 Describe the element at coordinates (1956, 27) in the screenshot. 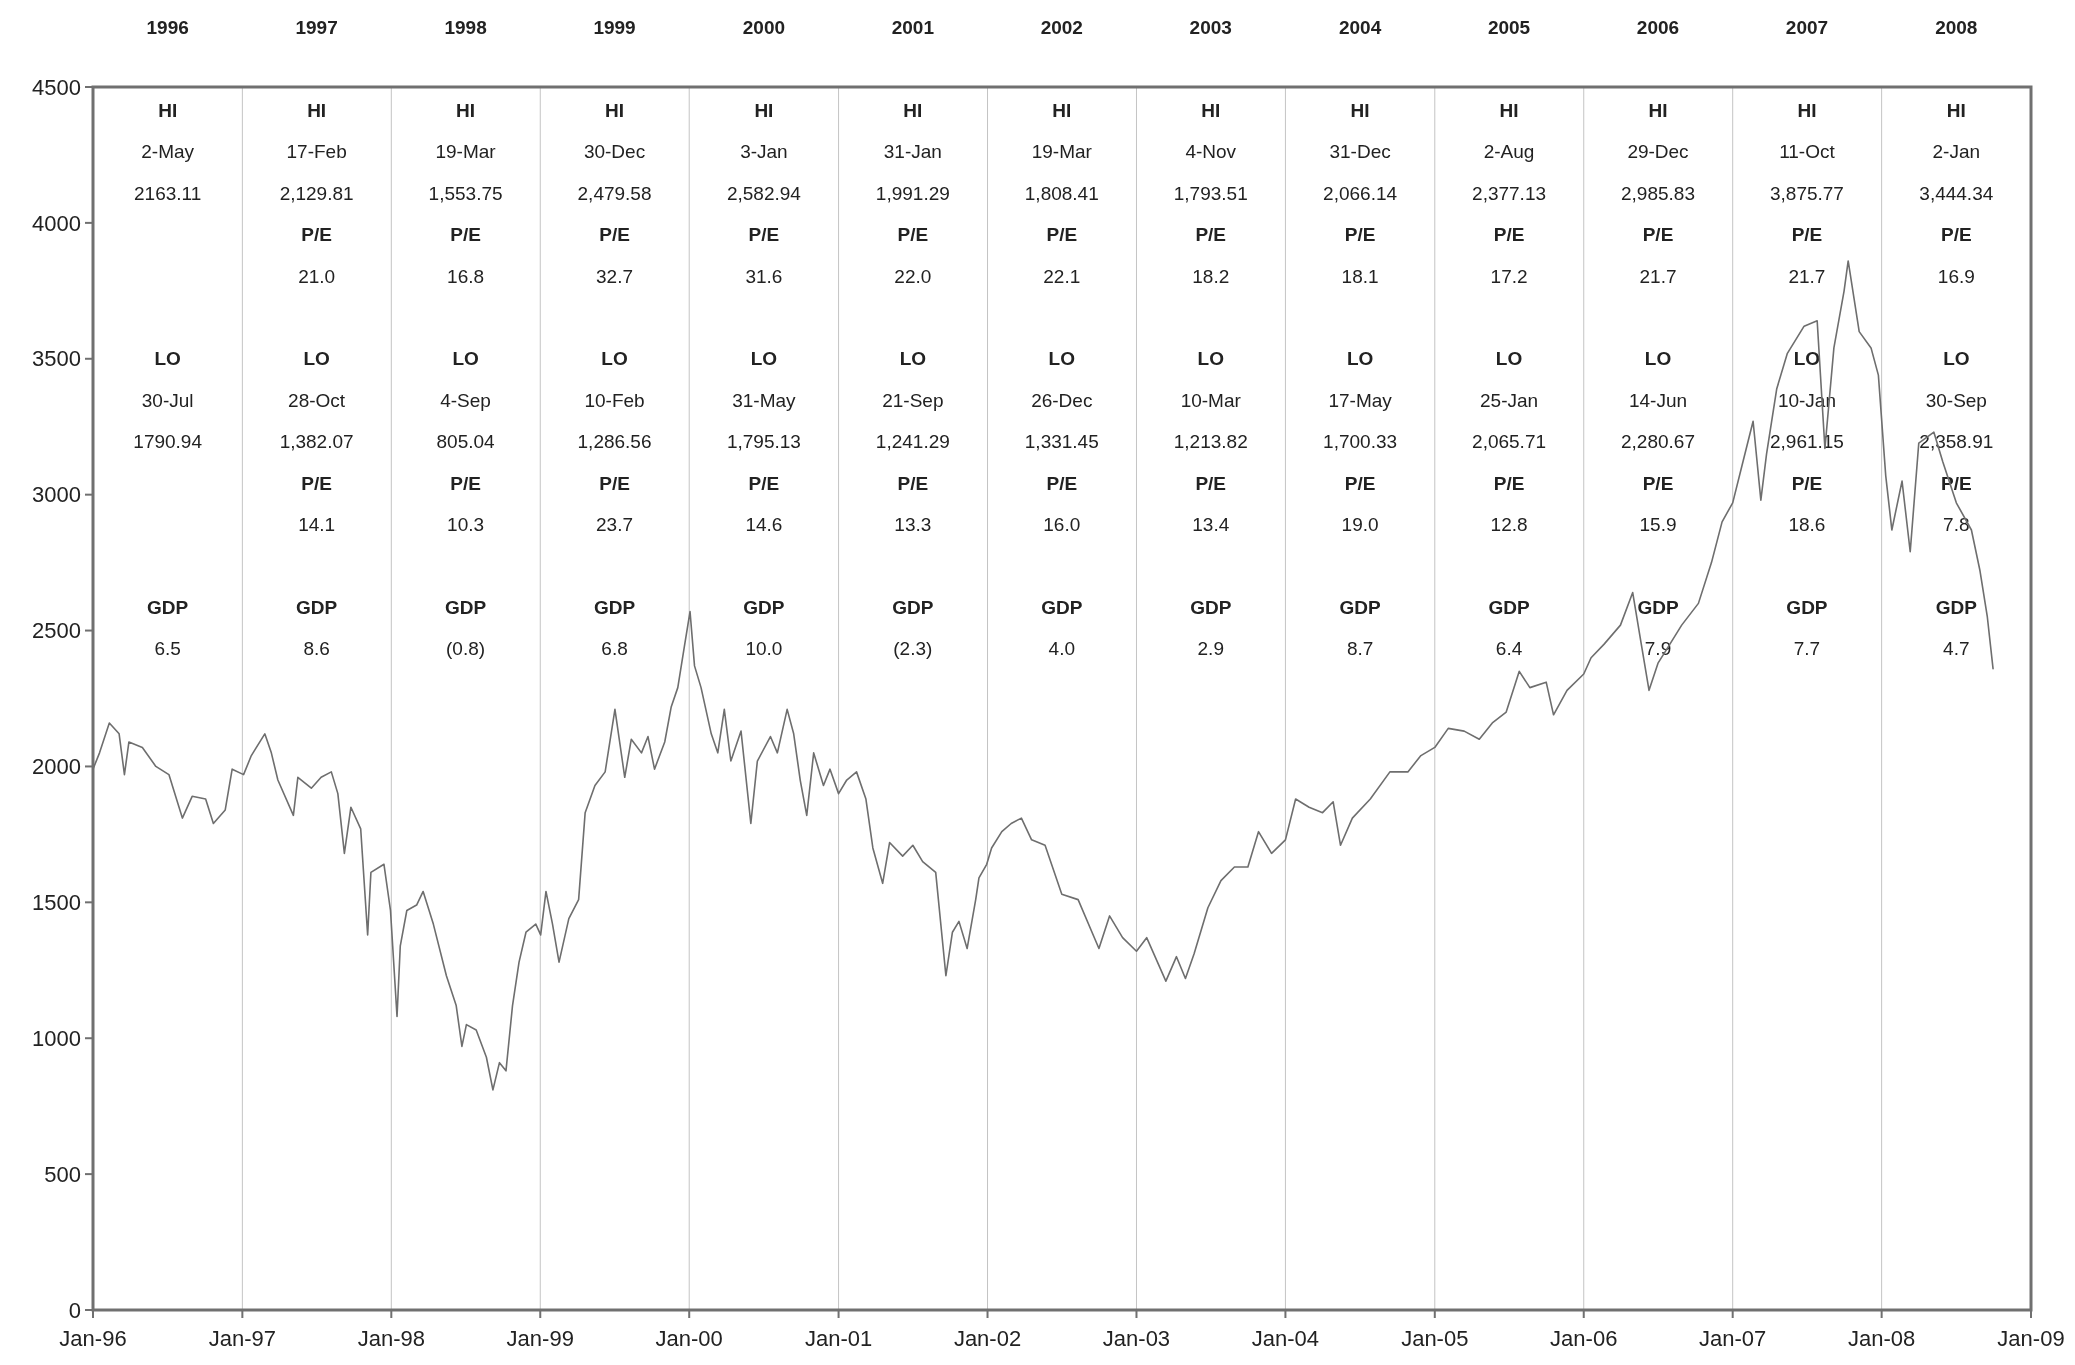

I see `x2-tick-label: 2008` at that location.